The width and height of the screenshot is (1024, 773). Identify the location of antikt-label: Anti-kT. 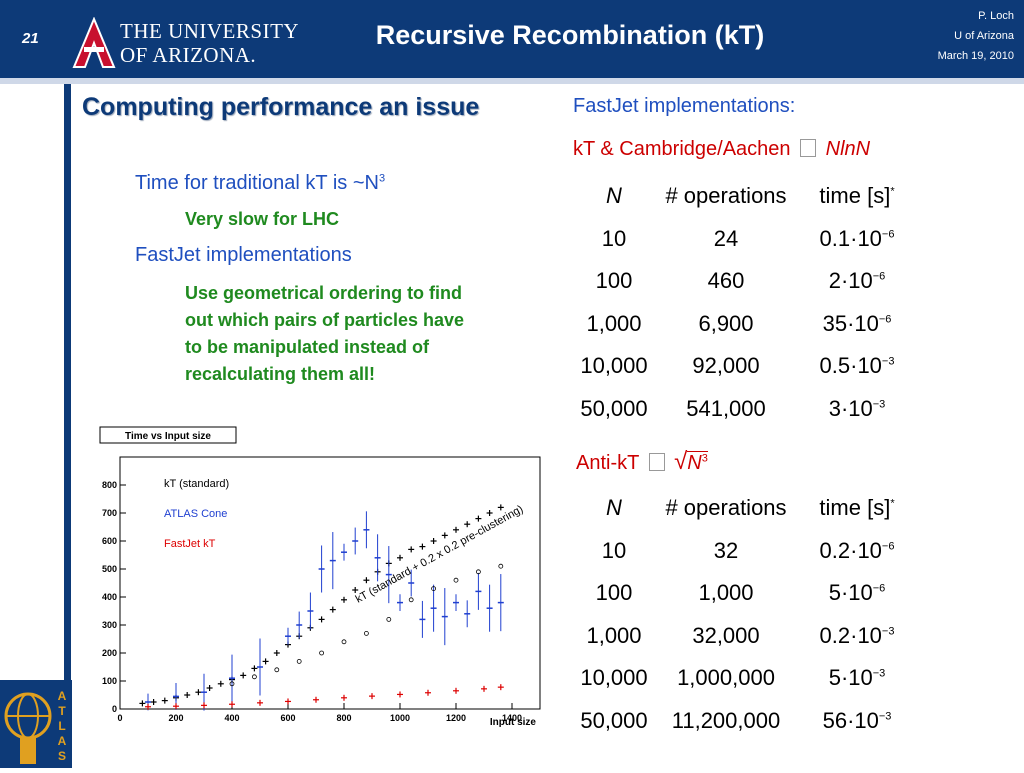
(607, 463).